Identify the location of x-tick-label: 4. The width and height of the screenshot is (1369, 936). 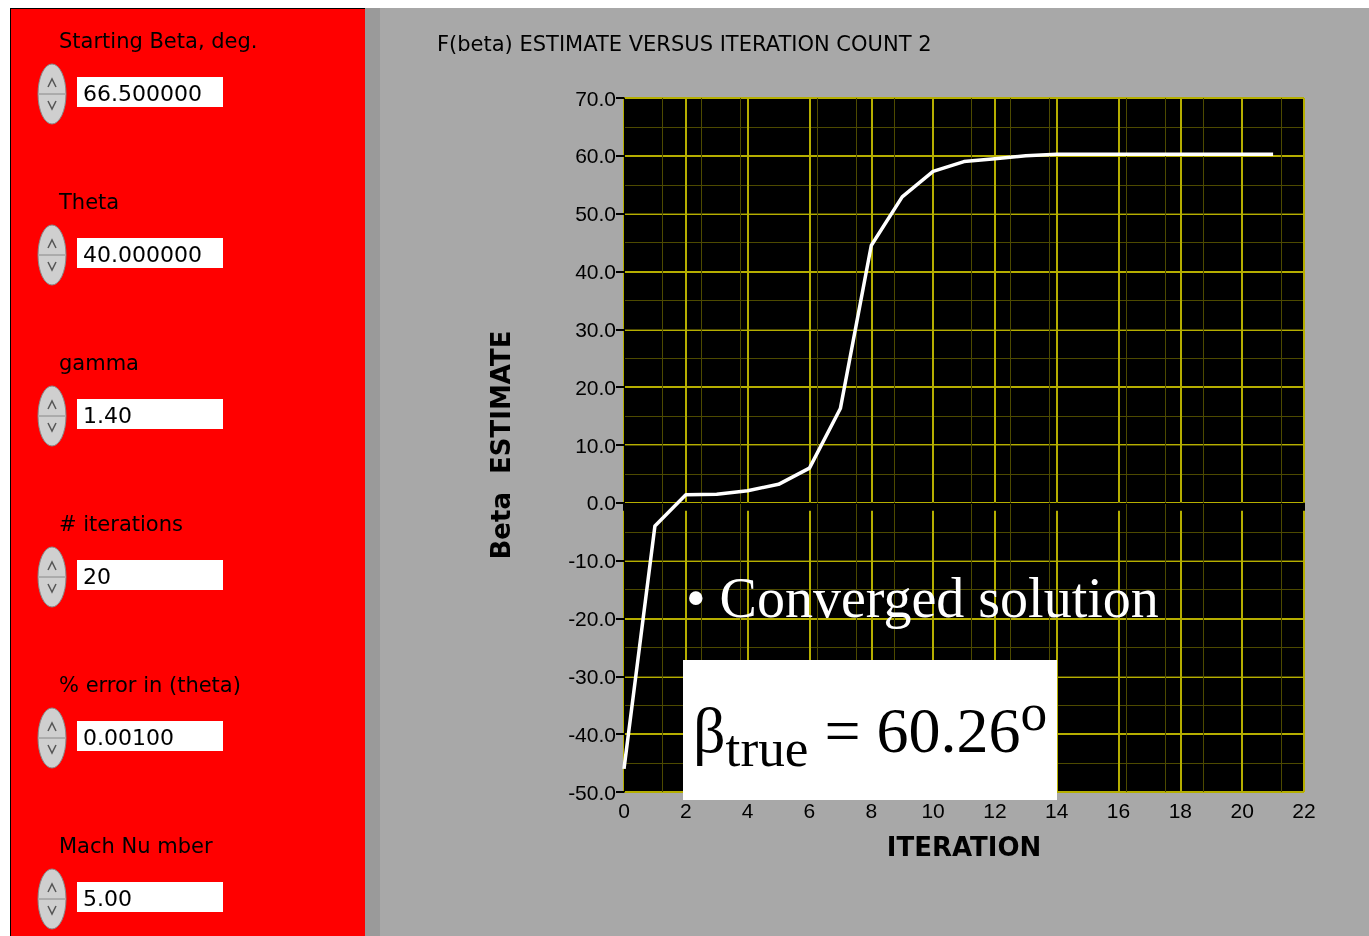
(747, 810).